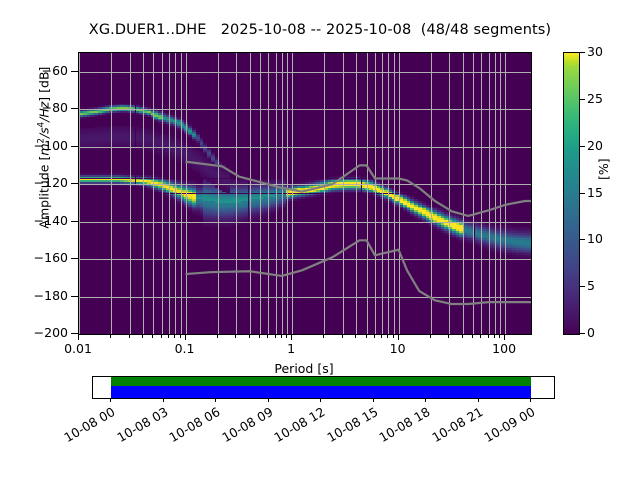 The width and height of the screenshot is (640, 480). What do you see at coordinates (54, 108) in the screenshot?
I see `y-tick-label: −80` at bounding box center [54, 108].